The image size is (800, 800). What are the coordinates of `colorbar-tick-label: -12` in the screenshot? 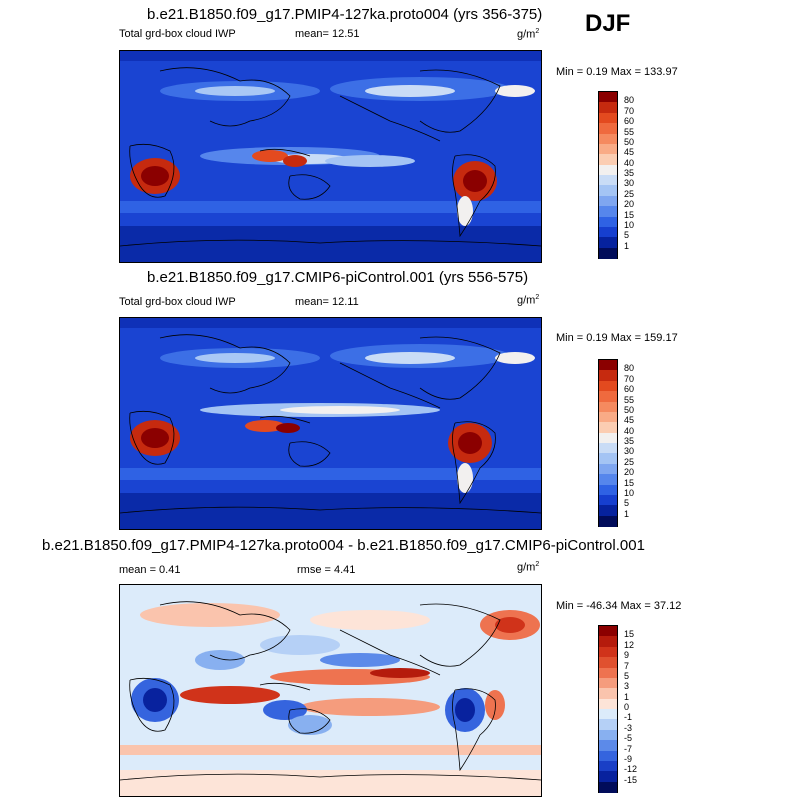 It's located at (631, 769).